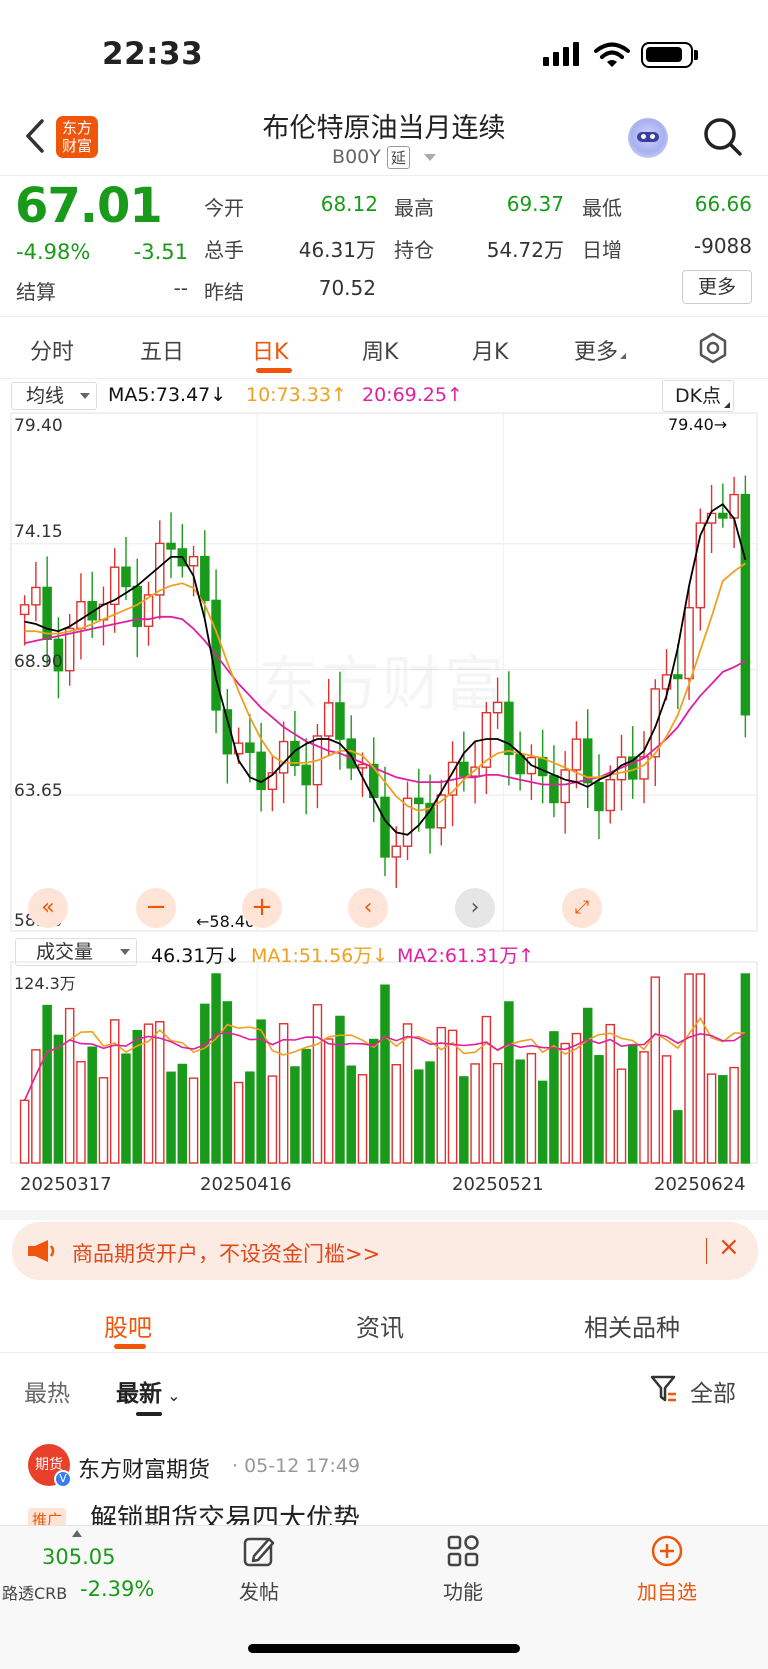 The image size is (768, 1669). I want to click on tab-five-day: 五日, so click(162, 352).